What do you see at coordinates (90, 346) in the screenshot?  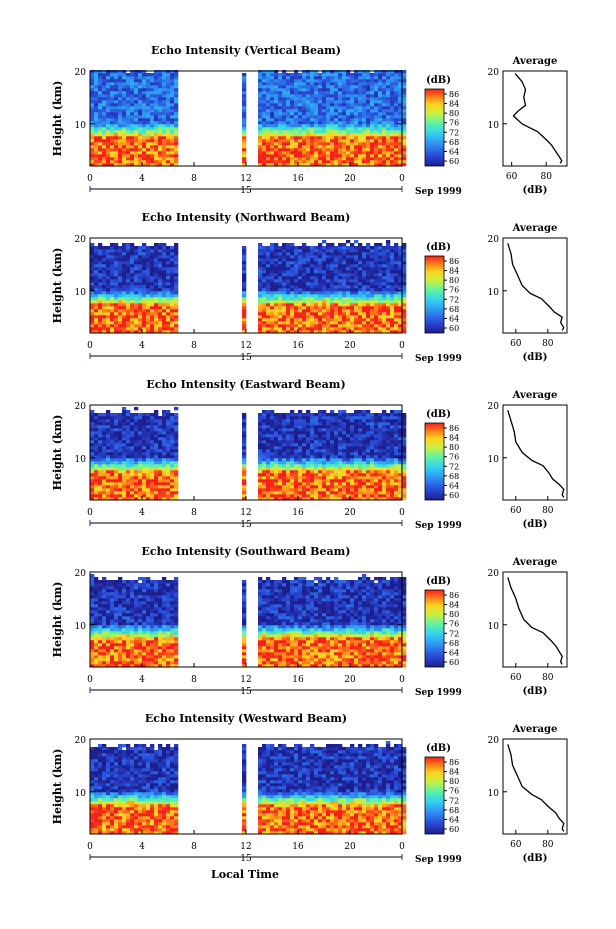 I see `x-tick-label: 0` at bounding box center [90, 346].